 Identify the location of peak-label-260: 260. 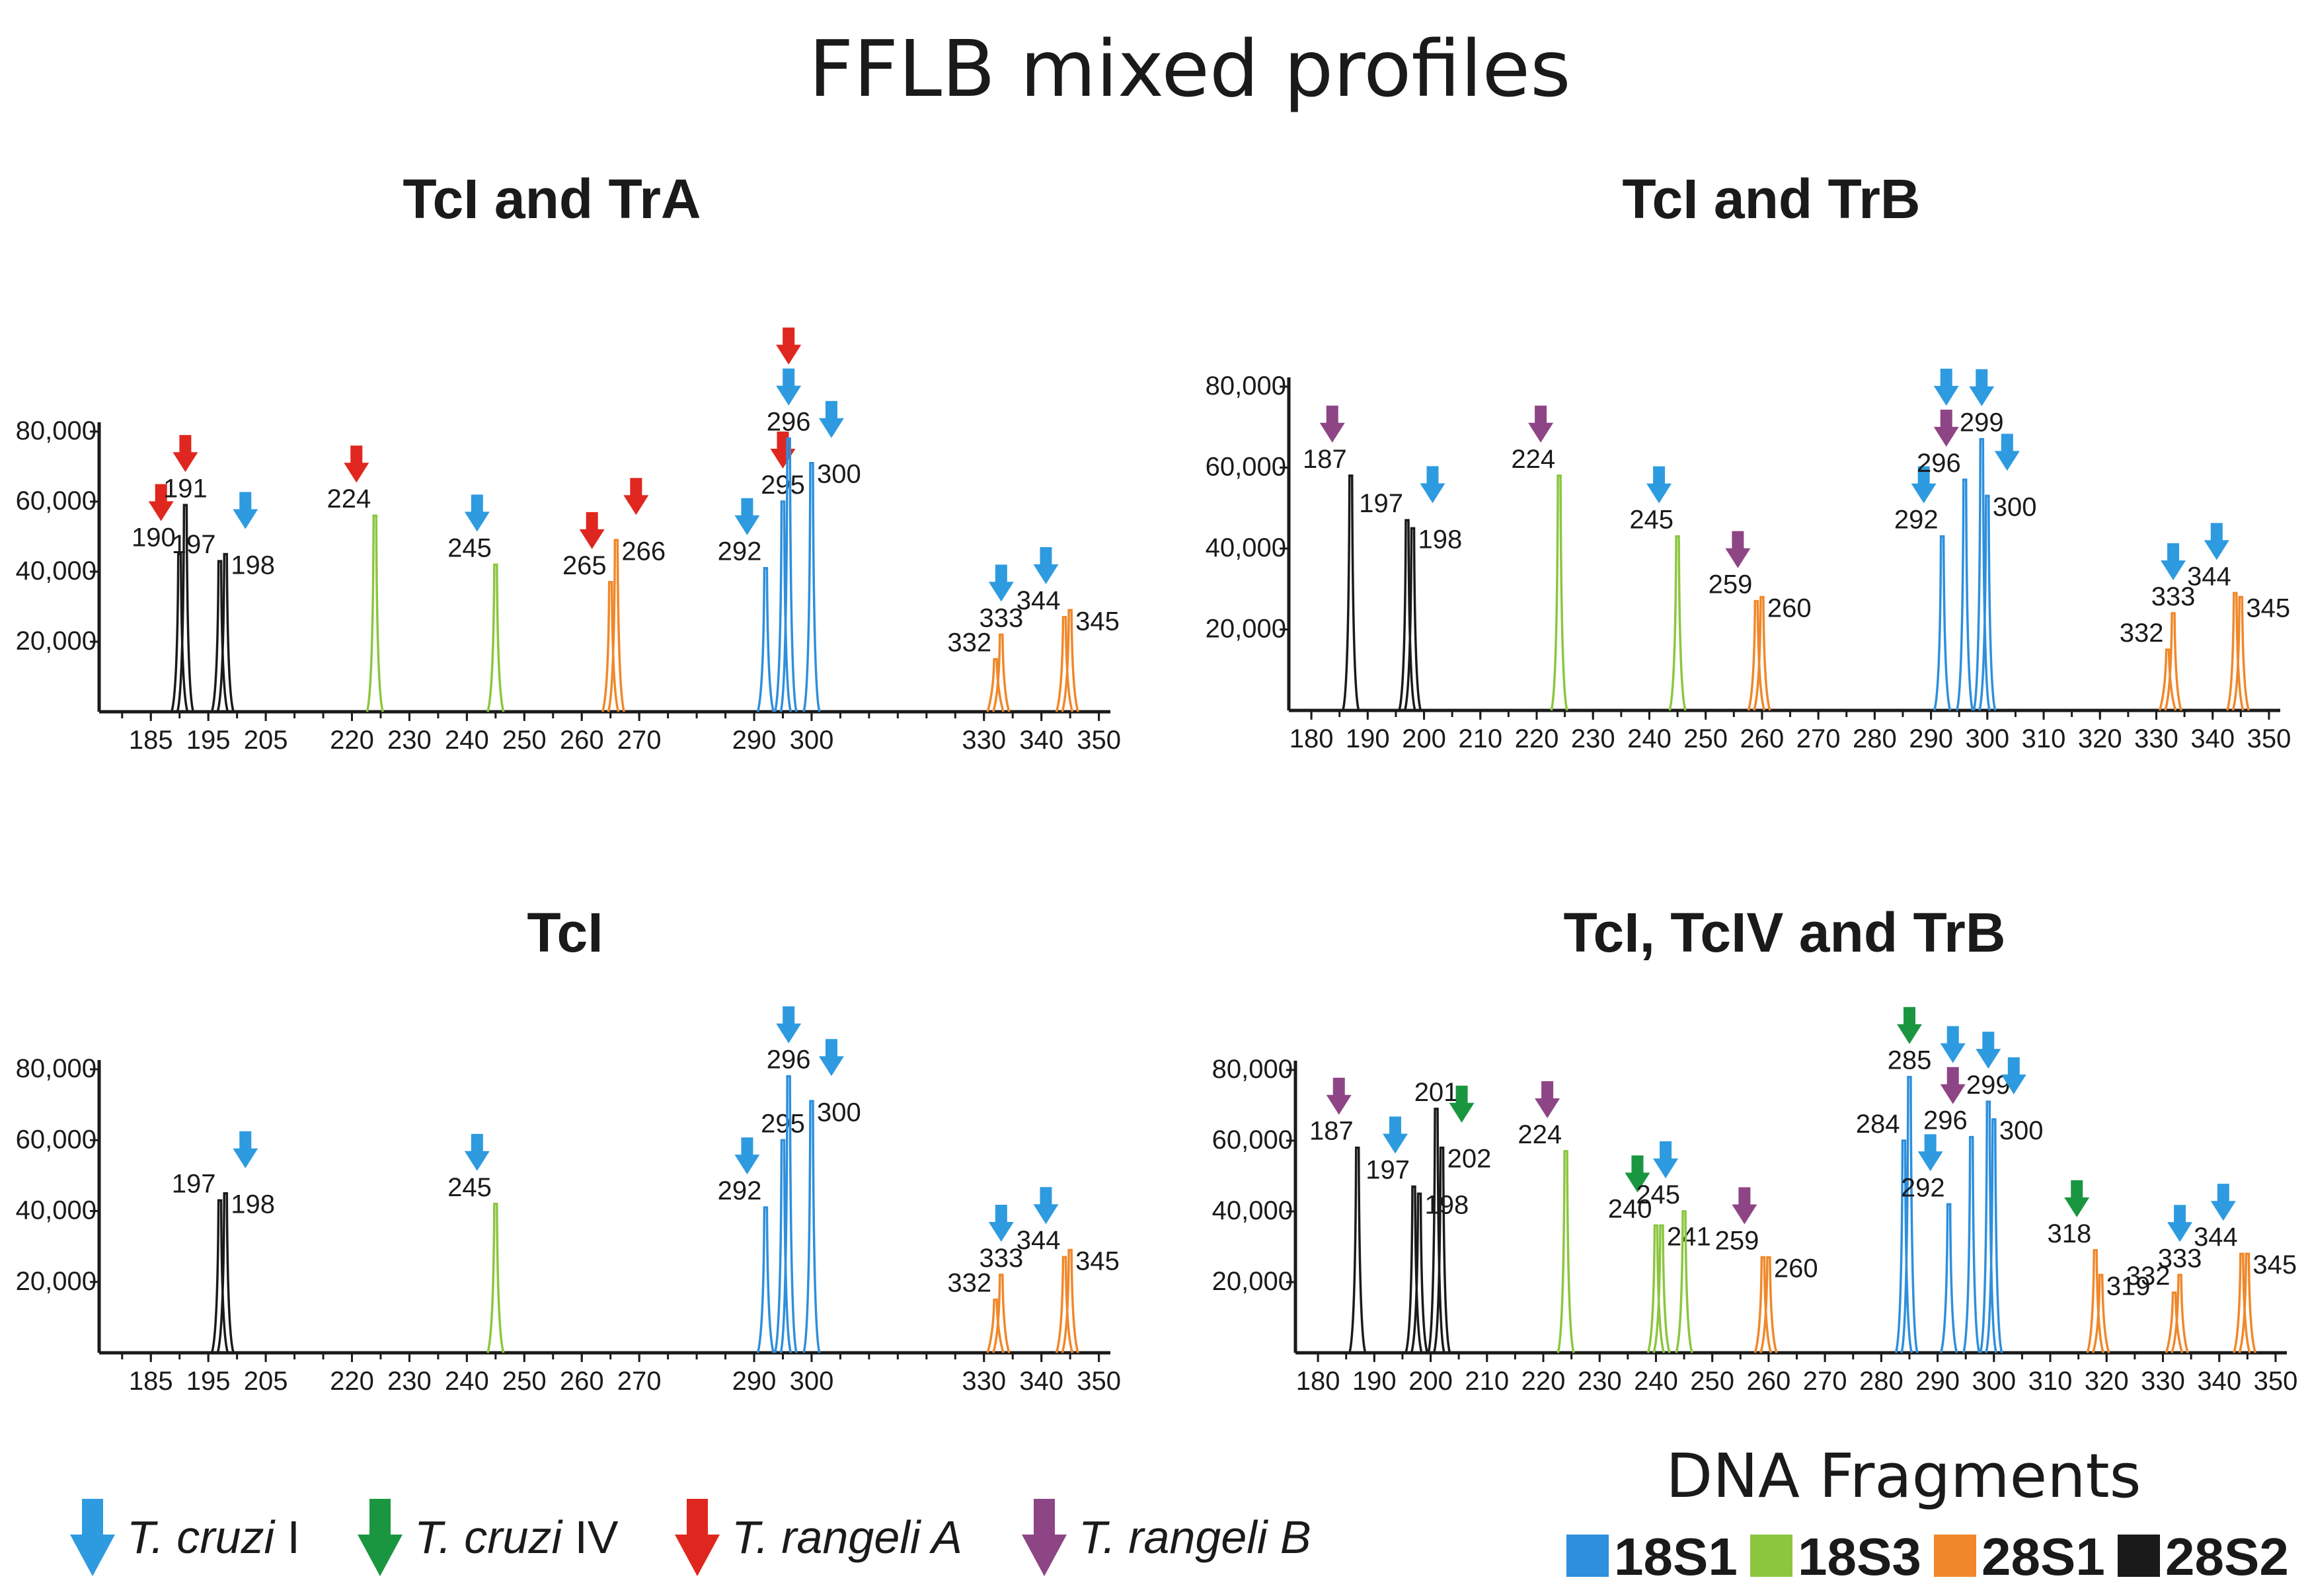
(1796, 1268).